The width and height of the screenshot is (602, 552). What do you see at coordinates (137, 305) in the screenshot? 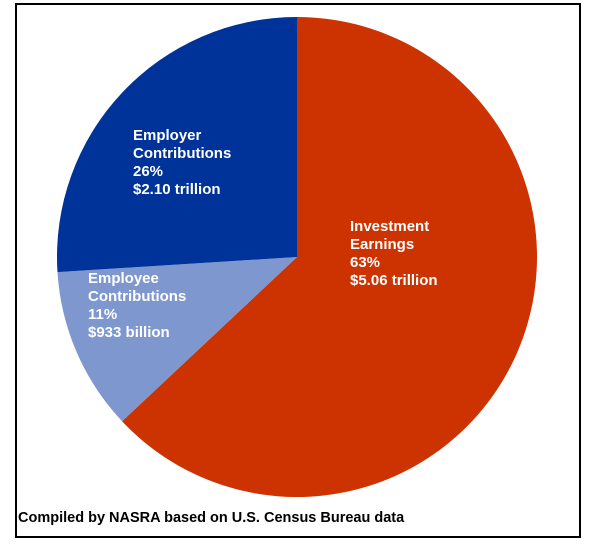
I see `slice-label-employee-contributions: Employee Contributions 11% $933 billion` at bounding box center [137, 305].